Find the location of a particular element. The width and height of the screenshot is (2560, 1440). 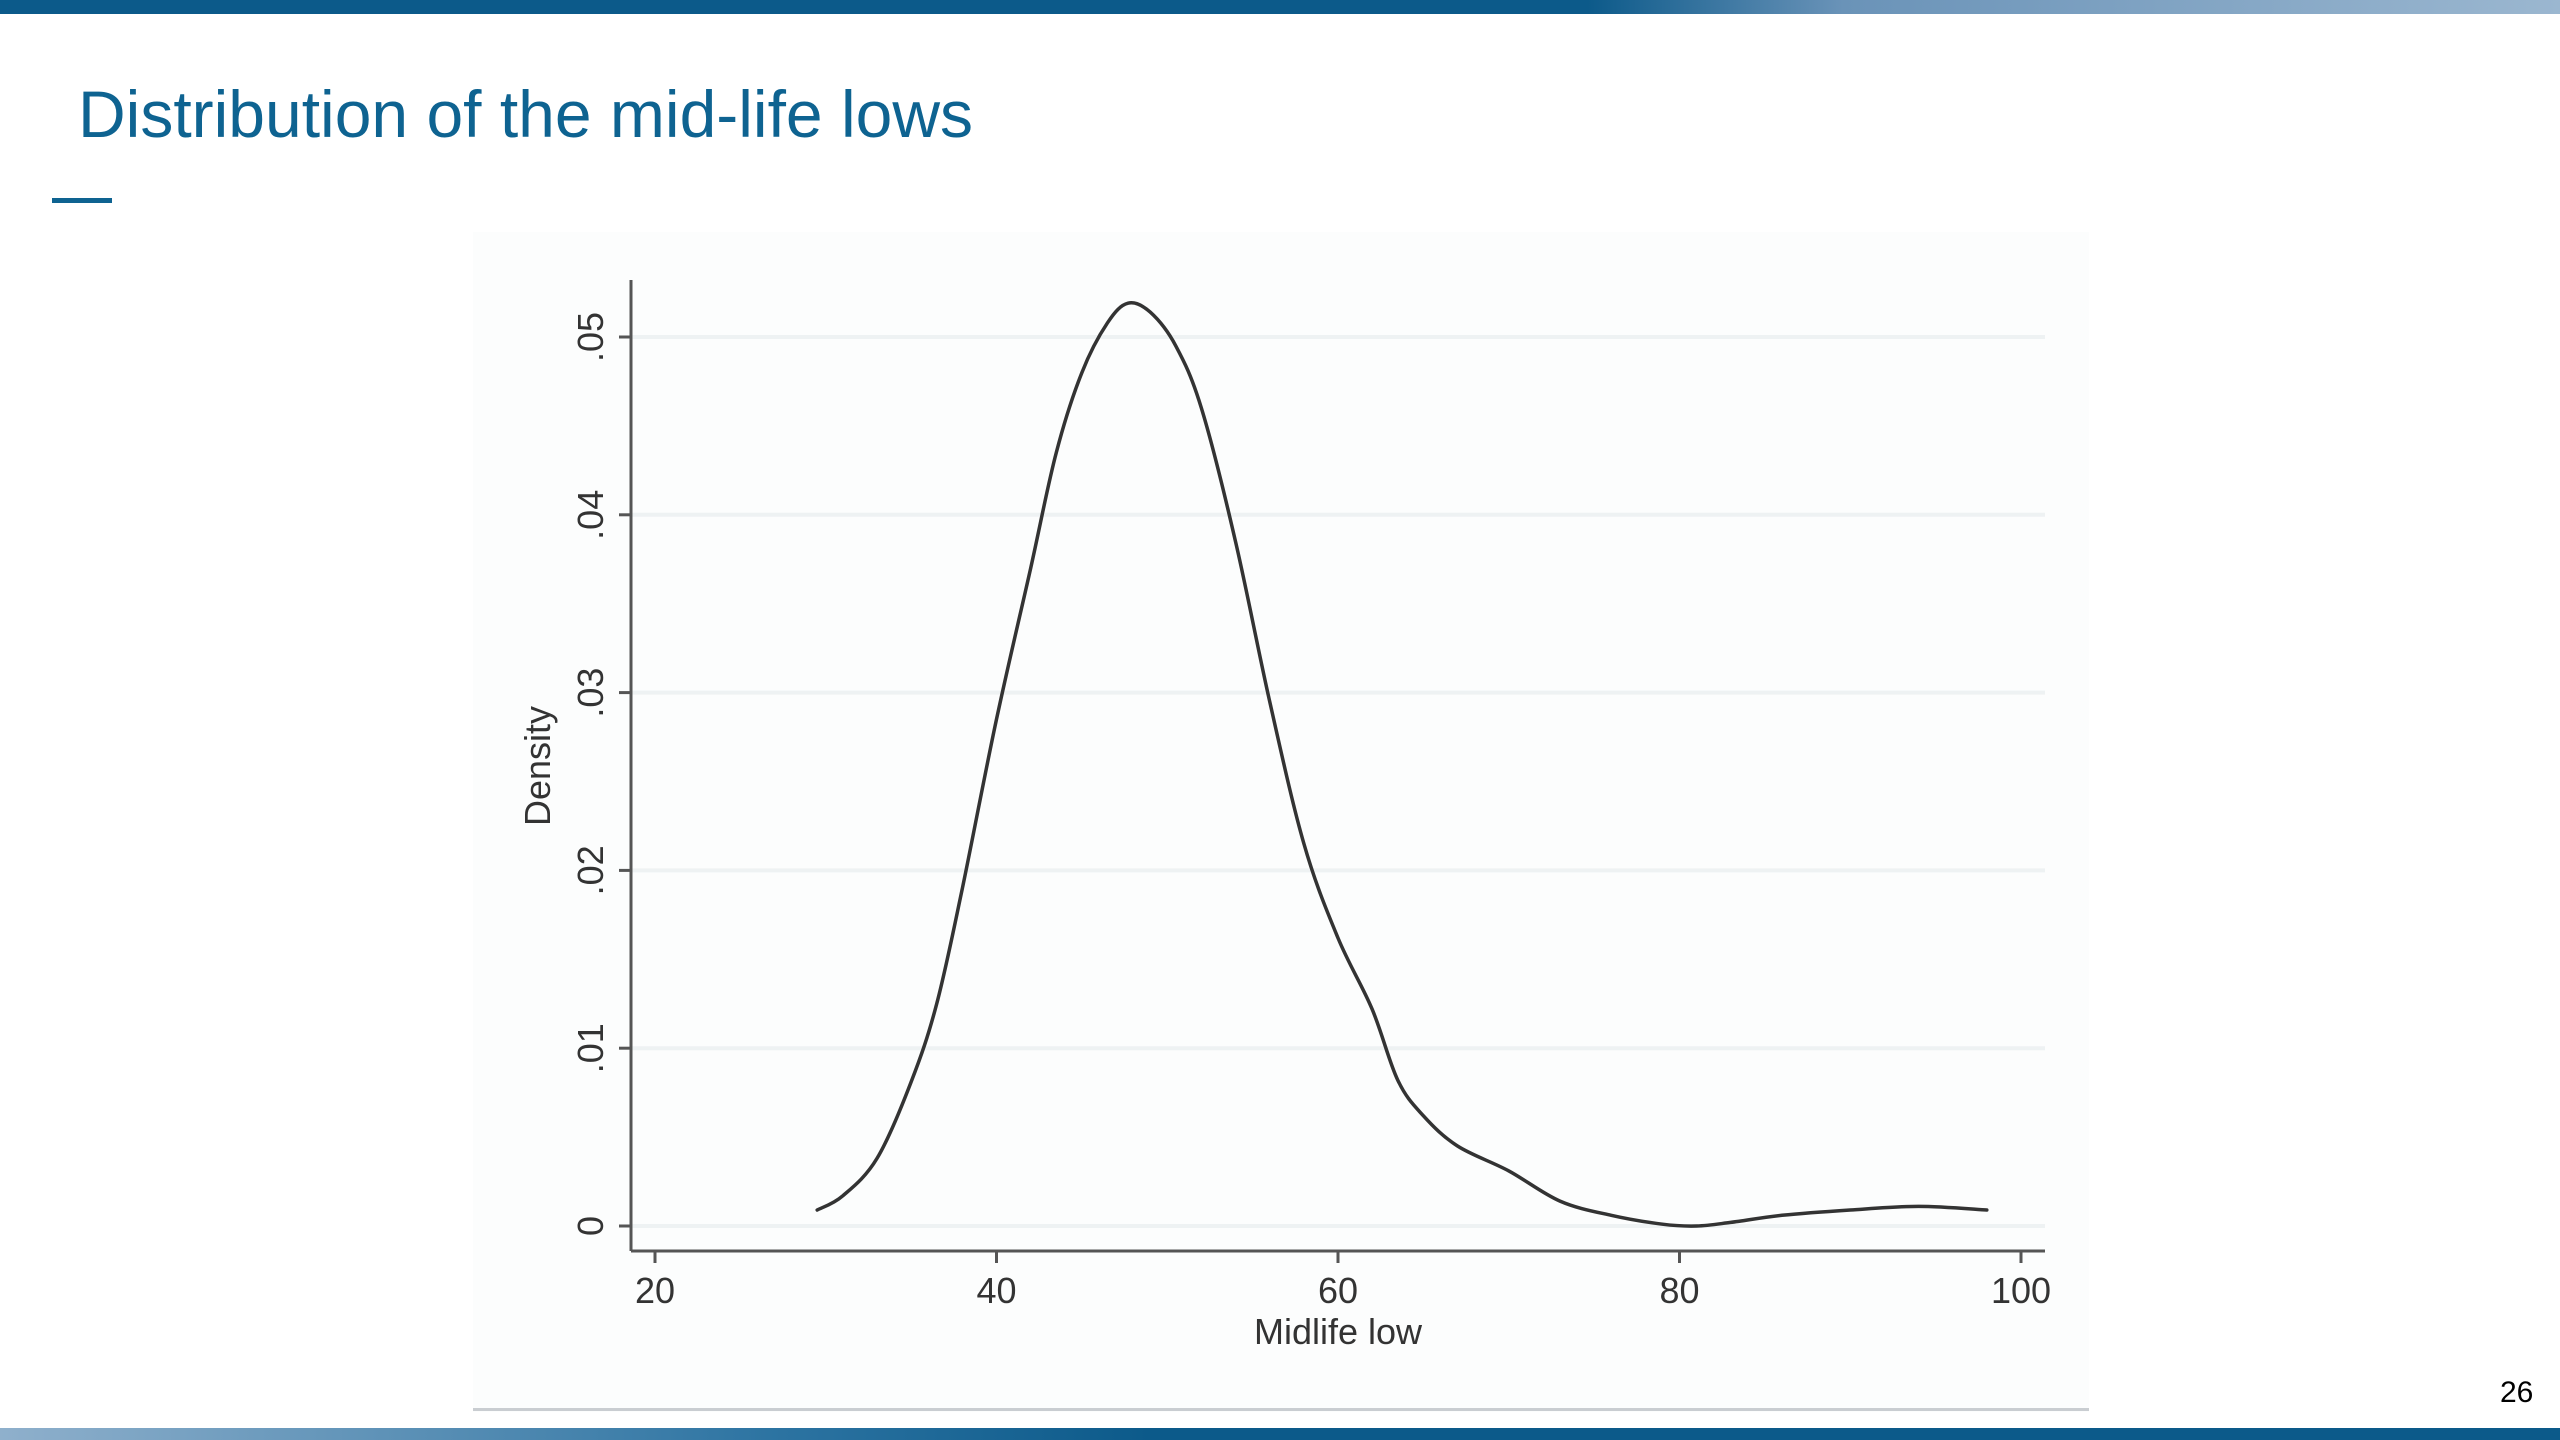

y-tick-label: .02 is located at coordinates (590, 870).